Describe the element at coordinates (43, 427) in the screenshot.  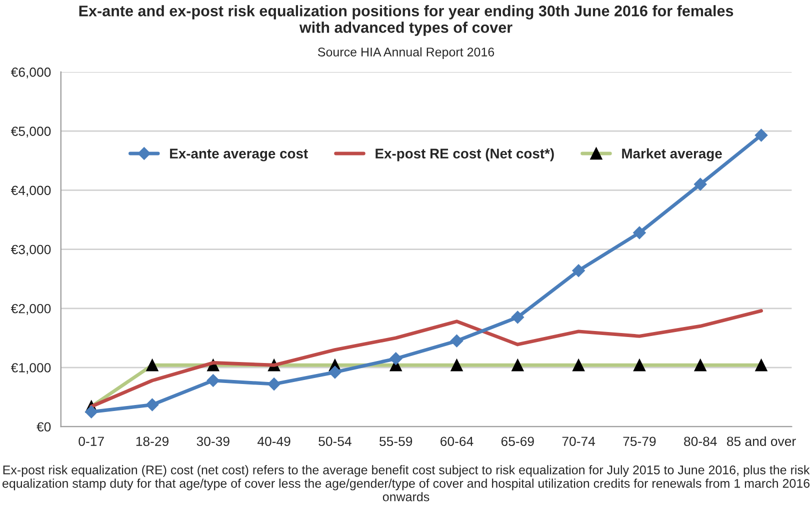
I see `y-tick-label: €0` at that location.